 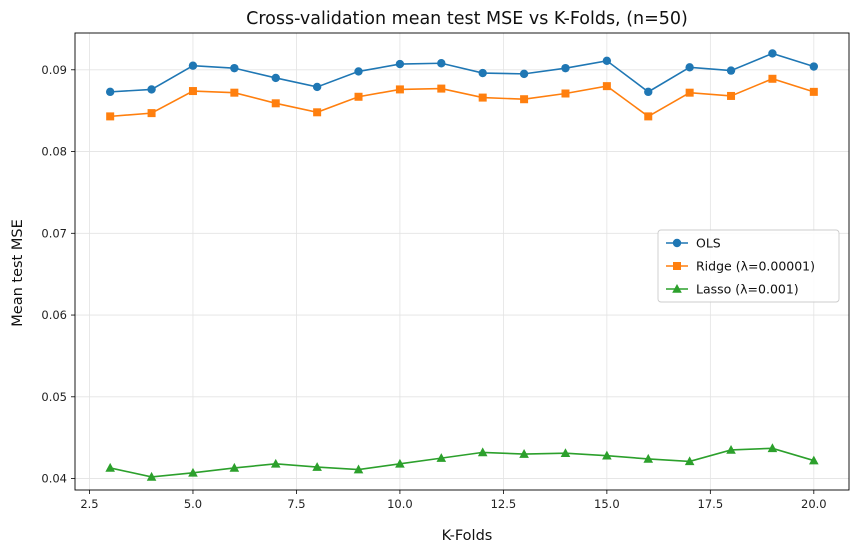 What do you see at coordinates (54, 479) in the screenshot?
I see `y-tick-label: 0.04` at bounding box center [54, 479].